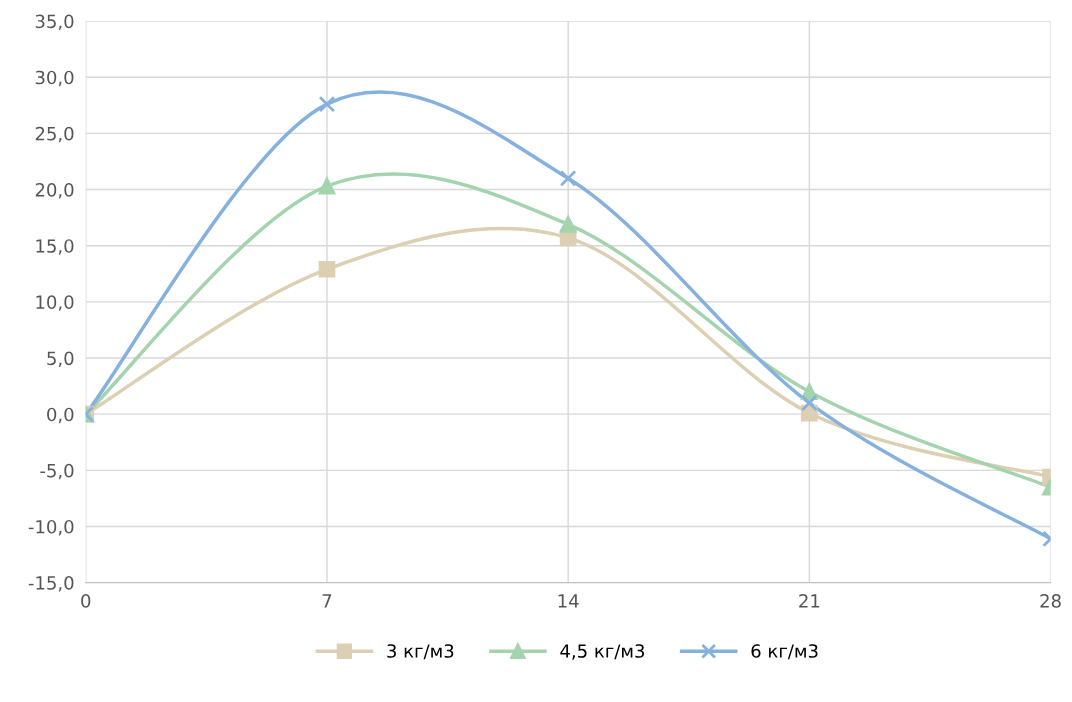 The height and width of the screenshot is (702, 1072). What do you see at coordinates (51, 584) in the screenshot?
I see `y-tick-label: -15,0` at bounding box center [51, 584].